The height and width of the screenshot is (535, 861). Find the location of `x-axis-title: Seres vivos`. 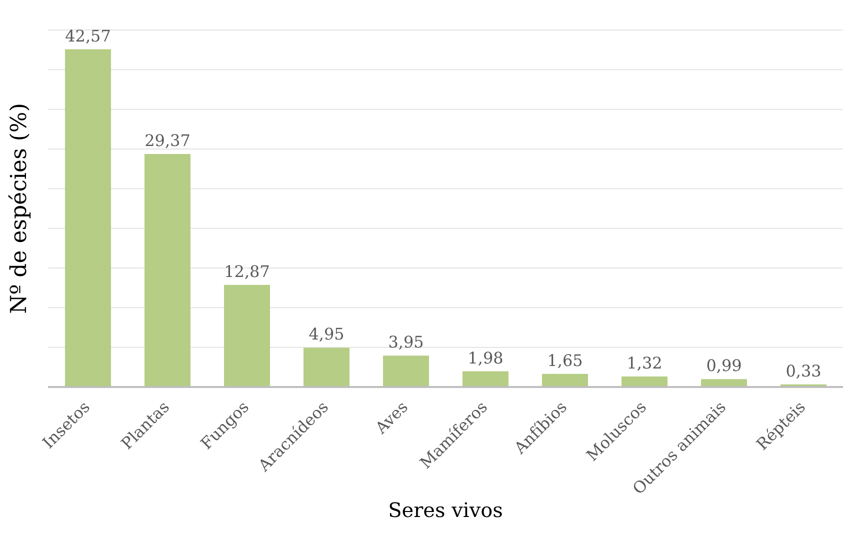

x-axis-title: Seres vivos is located at coordinates (445, 510).